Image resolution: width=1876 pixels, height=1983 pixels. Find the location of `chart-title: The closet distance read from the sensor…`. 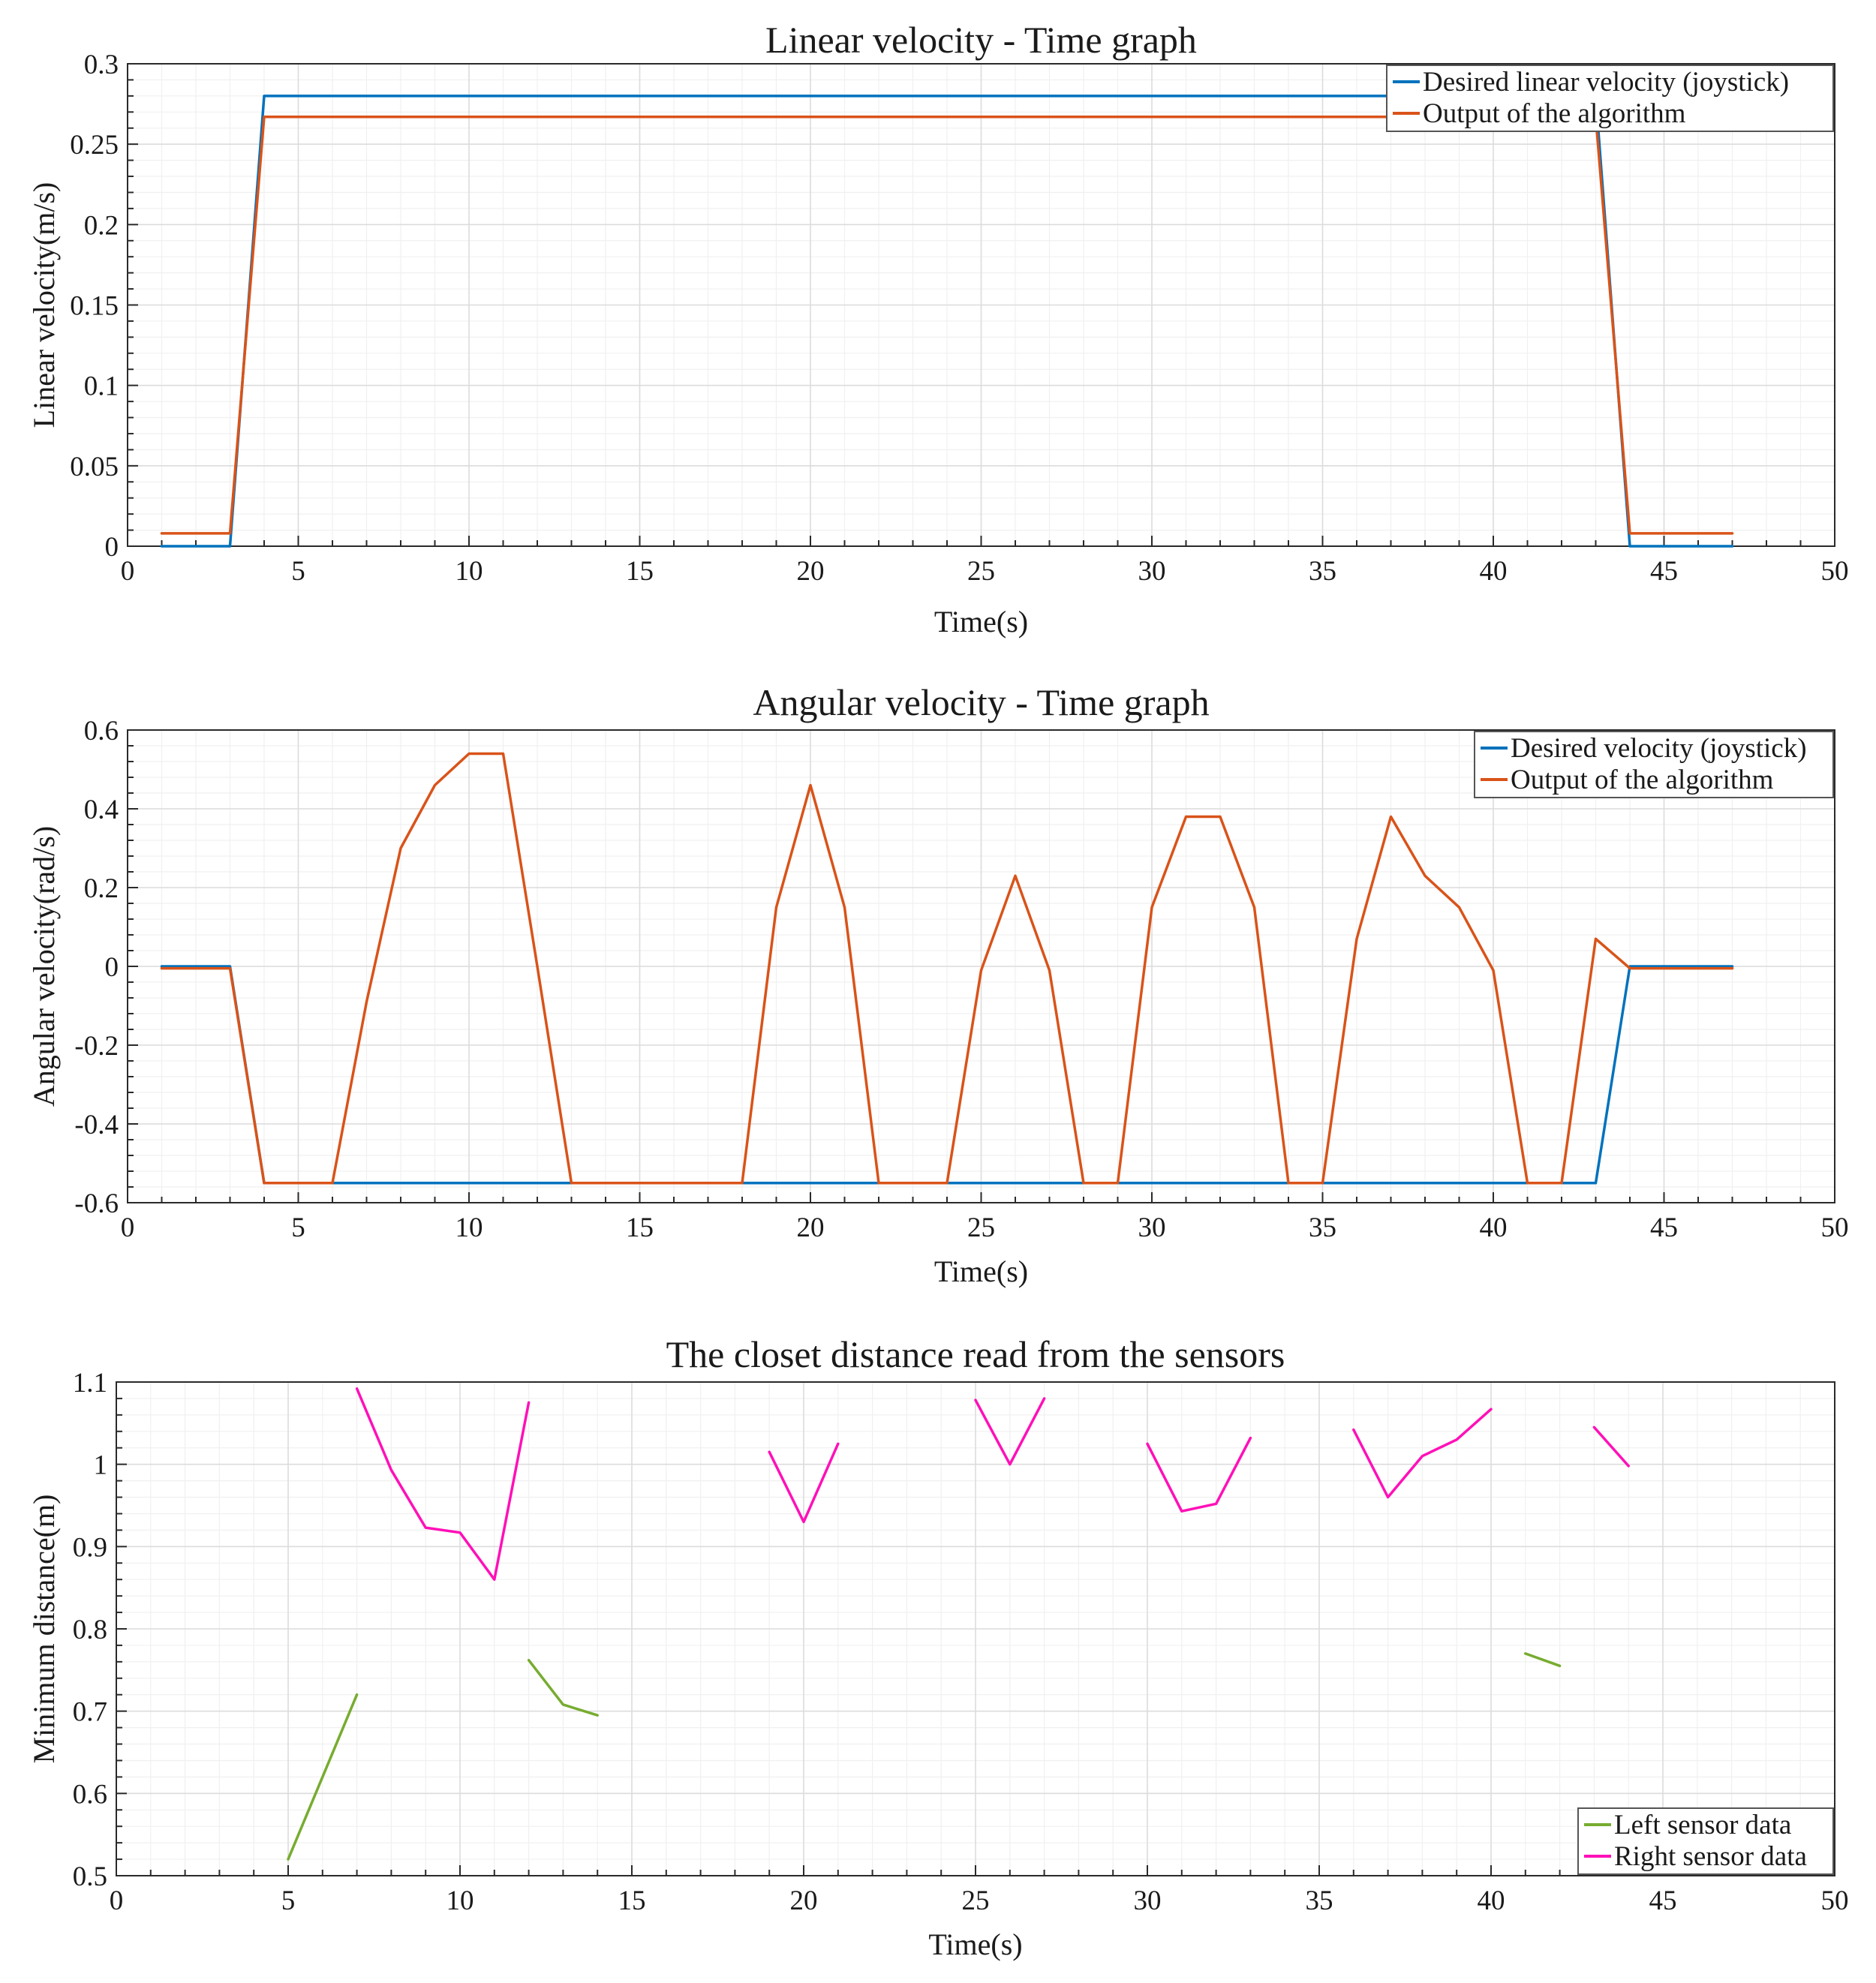

chart-title: The closet distance read from the sensor… is located at coordinates (975, 1354).